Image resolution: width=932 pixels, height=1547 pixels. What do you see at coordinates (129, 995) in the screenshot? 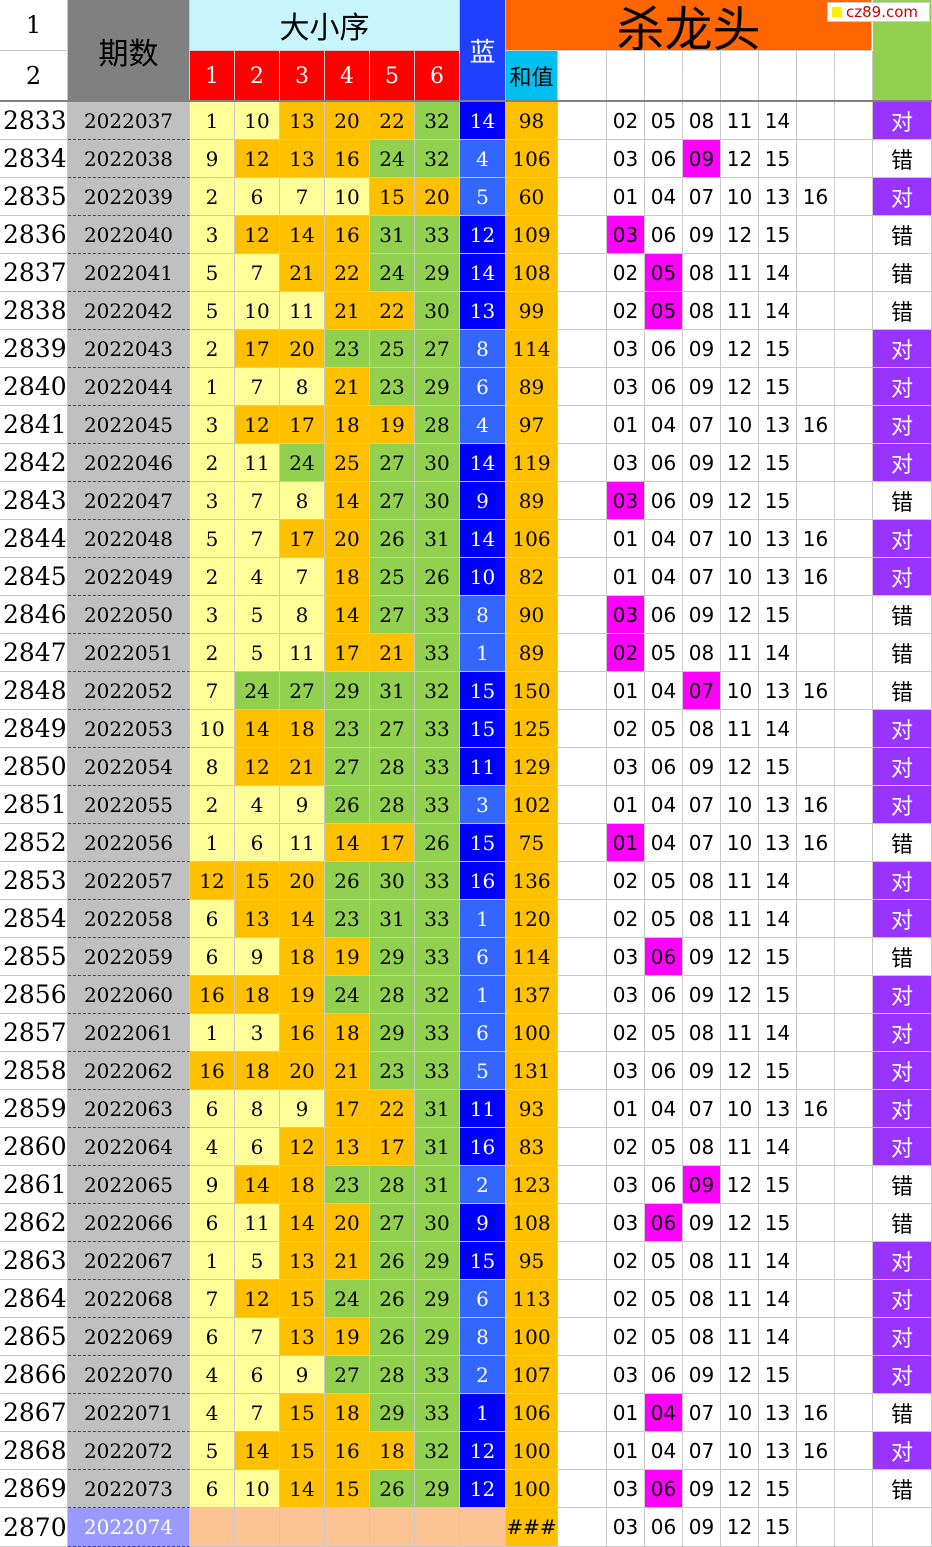
I see `period-cell: 2022060` at bounding box center [129, 995].